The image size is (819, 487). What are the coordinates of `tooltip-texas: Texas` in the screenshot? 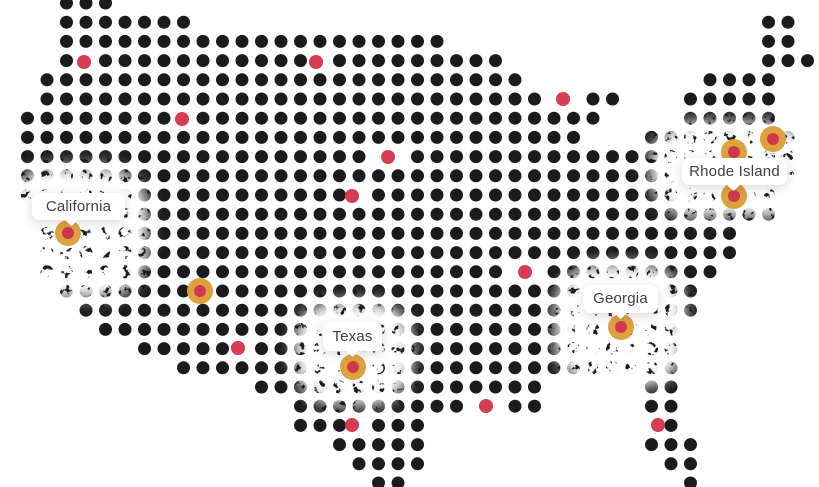 It's located at (352, 336).